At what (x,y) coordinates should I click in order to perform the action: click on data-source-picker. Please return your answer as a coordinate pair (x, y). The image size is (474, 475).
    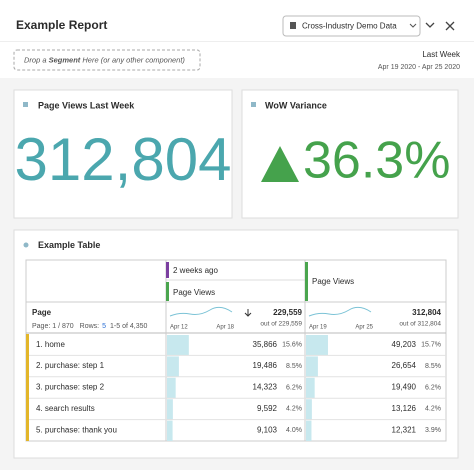
    Looking at the image, I should click on (351, 26).